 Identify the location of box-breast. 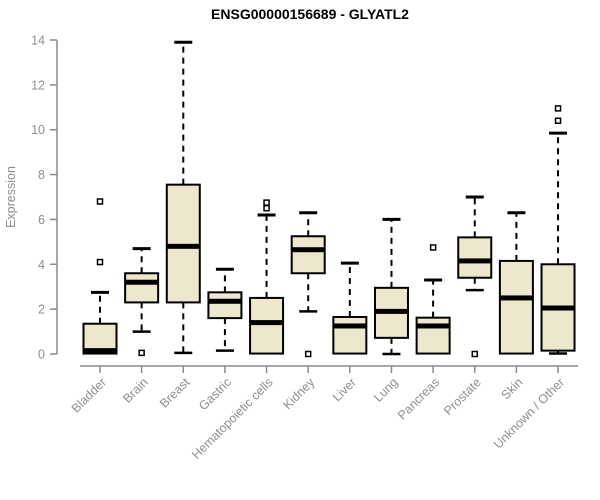
(183, 197).